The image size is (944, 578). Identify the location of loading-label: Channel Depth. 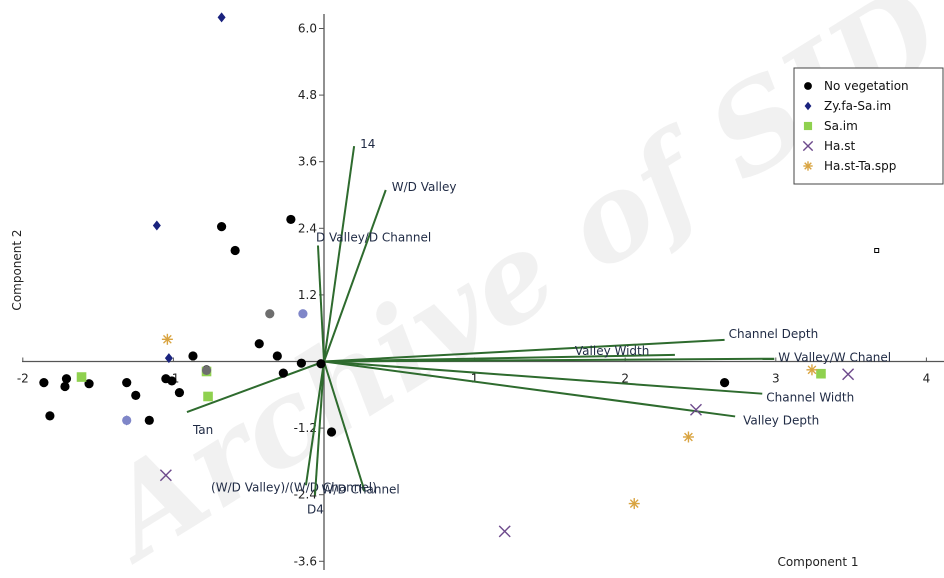
(774, 334).